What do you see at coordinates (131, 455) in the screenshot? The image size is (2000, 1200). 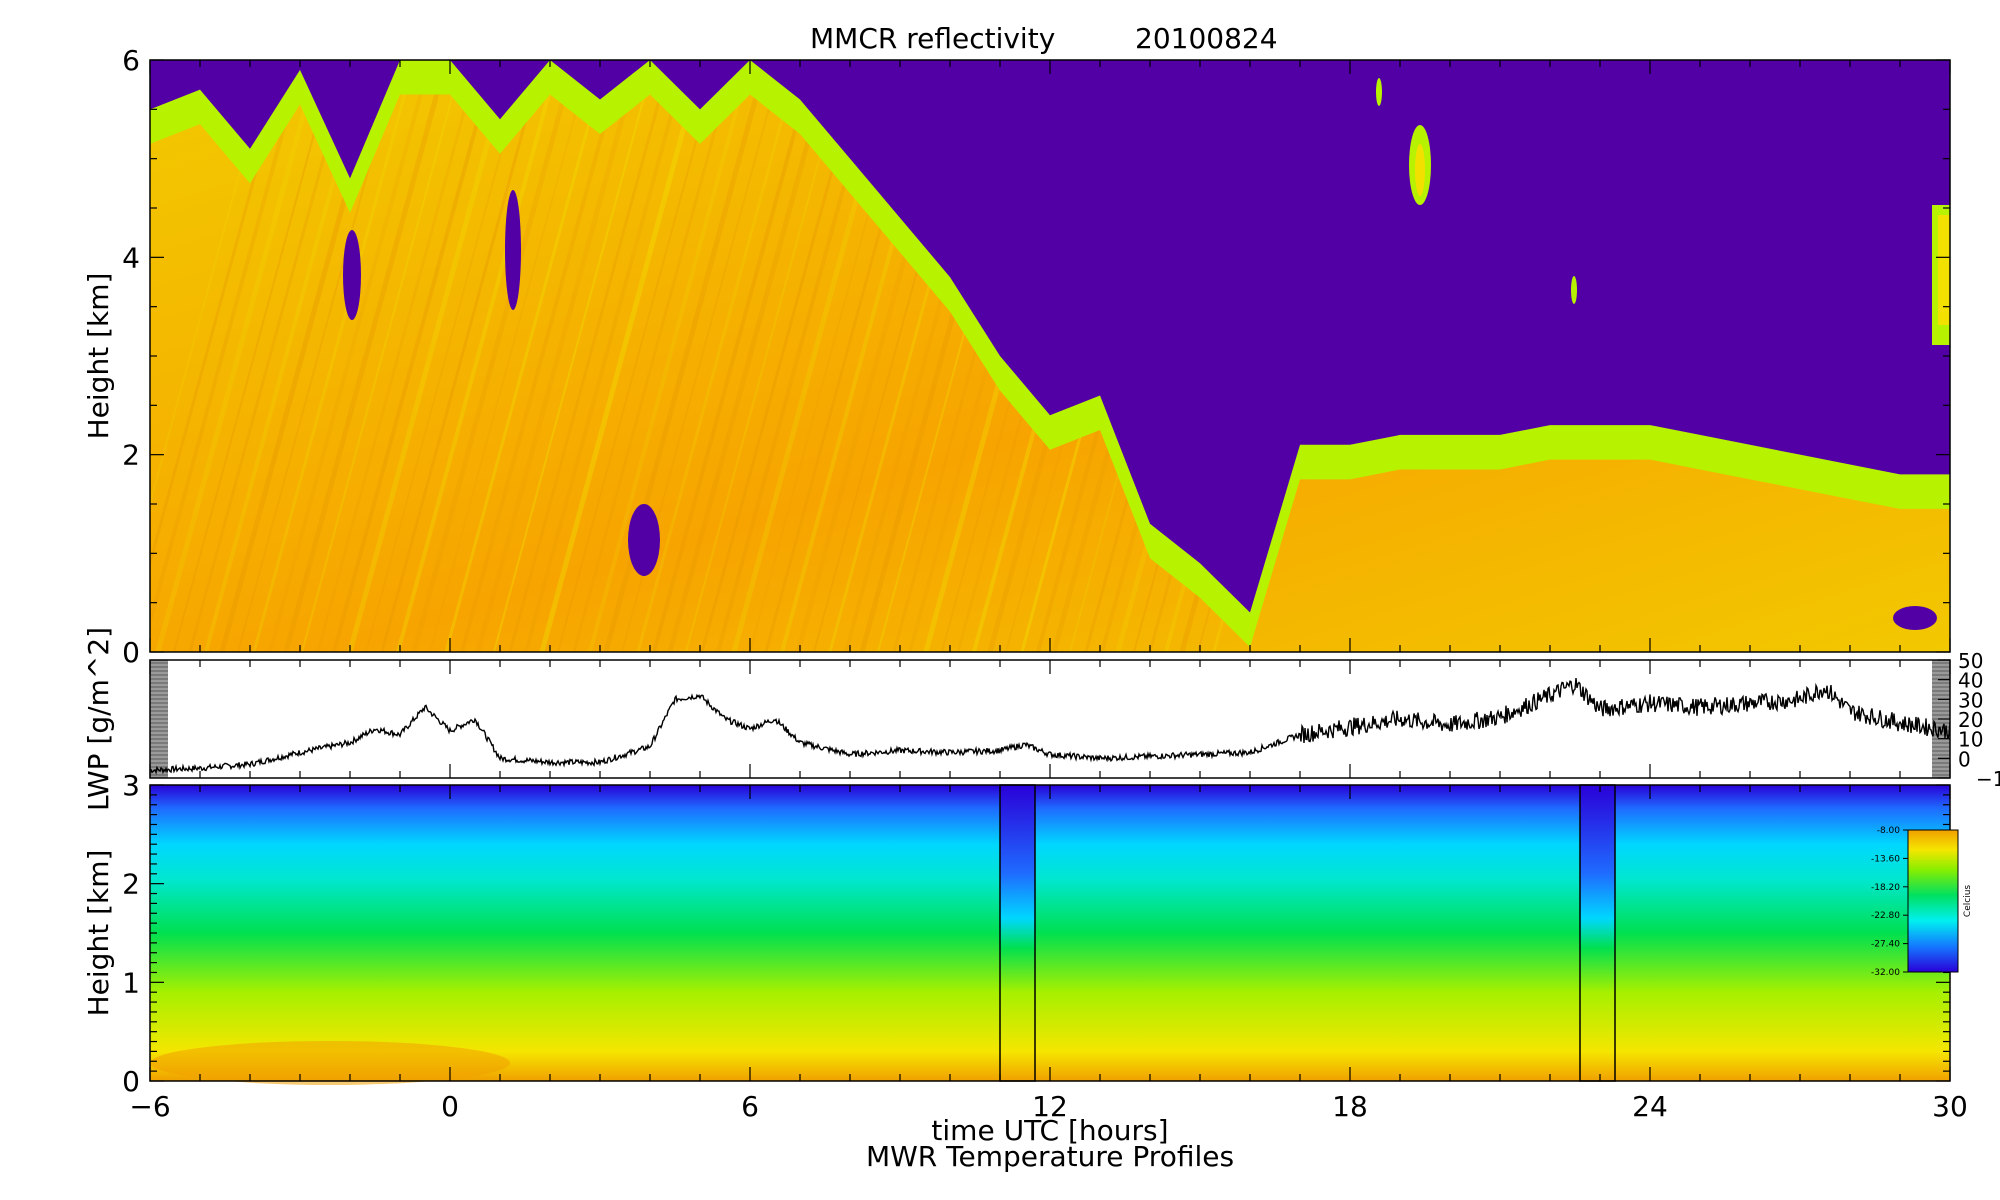 I see `mmcr-y-tick: 2` at bounding box center [131, 455].